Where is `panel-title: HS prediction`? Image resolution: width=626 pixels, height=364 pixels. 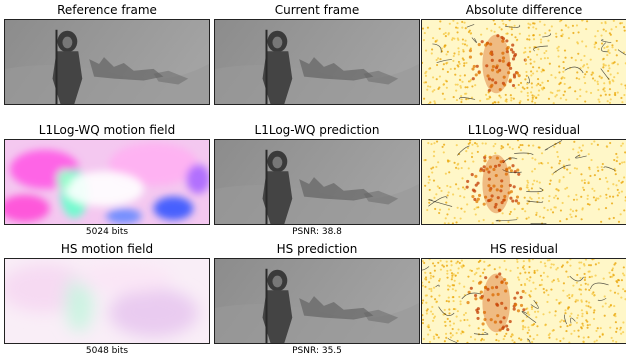
panel-title: HS prediction is located at coordinates (317, 249).